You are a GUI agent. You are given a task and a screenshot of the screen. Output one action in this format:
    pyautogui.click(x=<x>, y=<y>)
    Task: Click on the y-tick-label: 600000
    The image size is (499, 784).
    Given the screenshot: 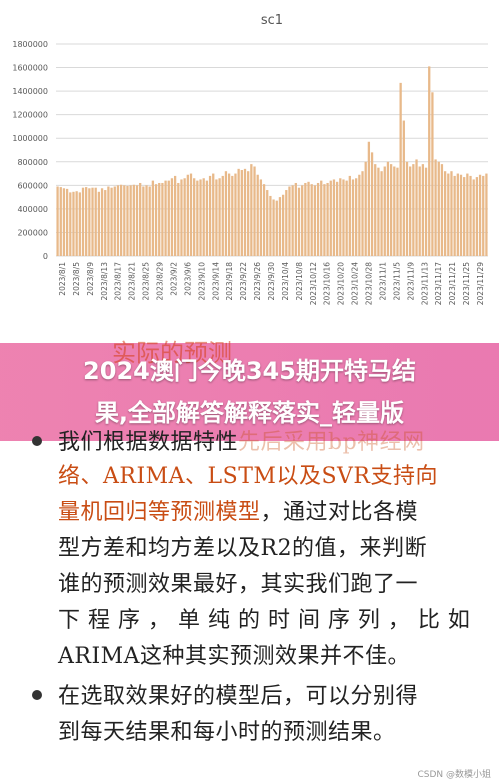 What is the action you would take?
    pyautogui.click(x=32, y=185)
    